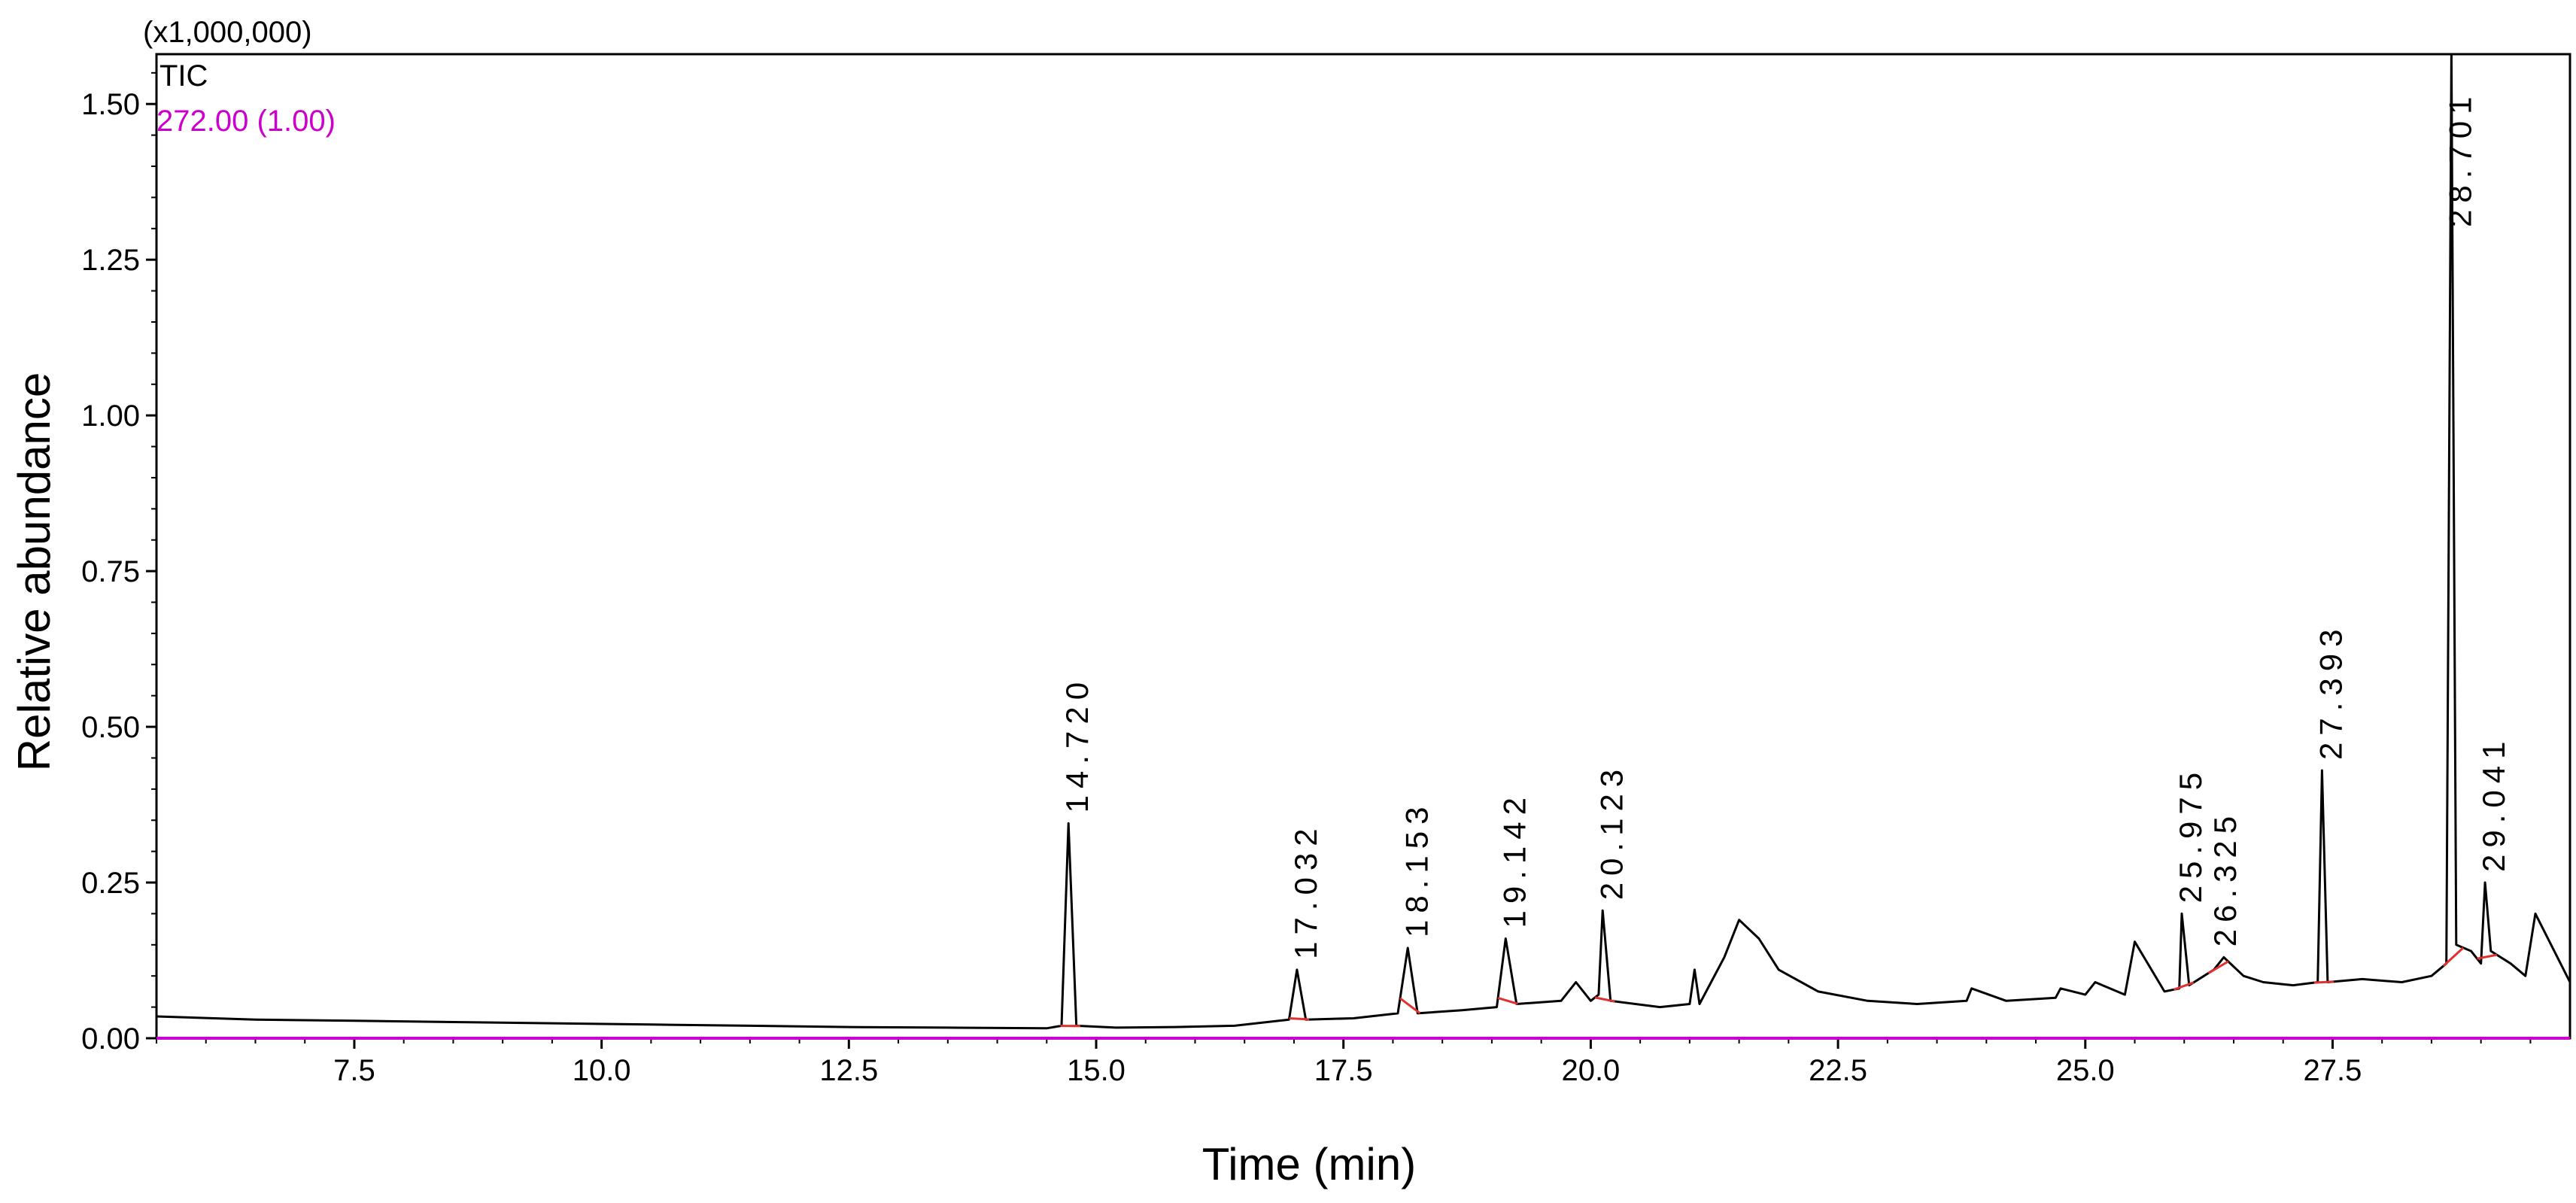 The image size is (2576, 1203). I want to click on y-tick-label: 0.50, so click(110, 727).